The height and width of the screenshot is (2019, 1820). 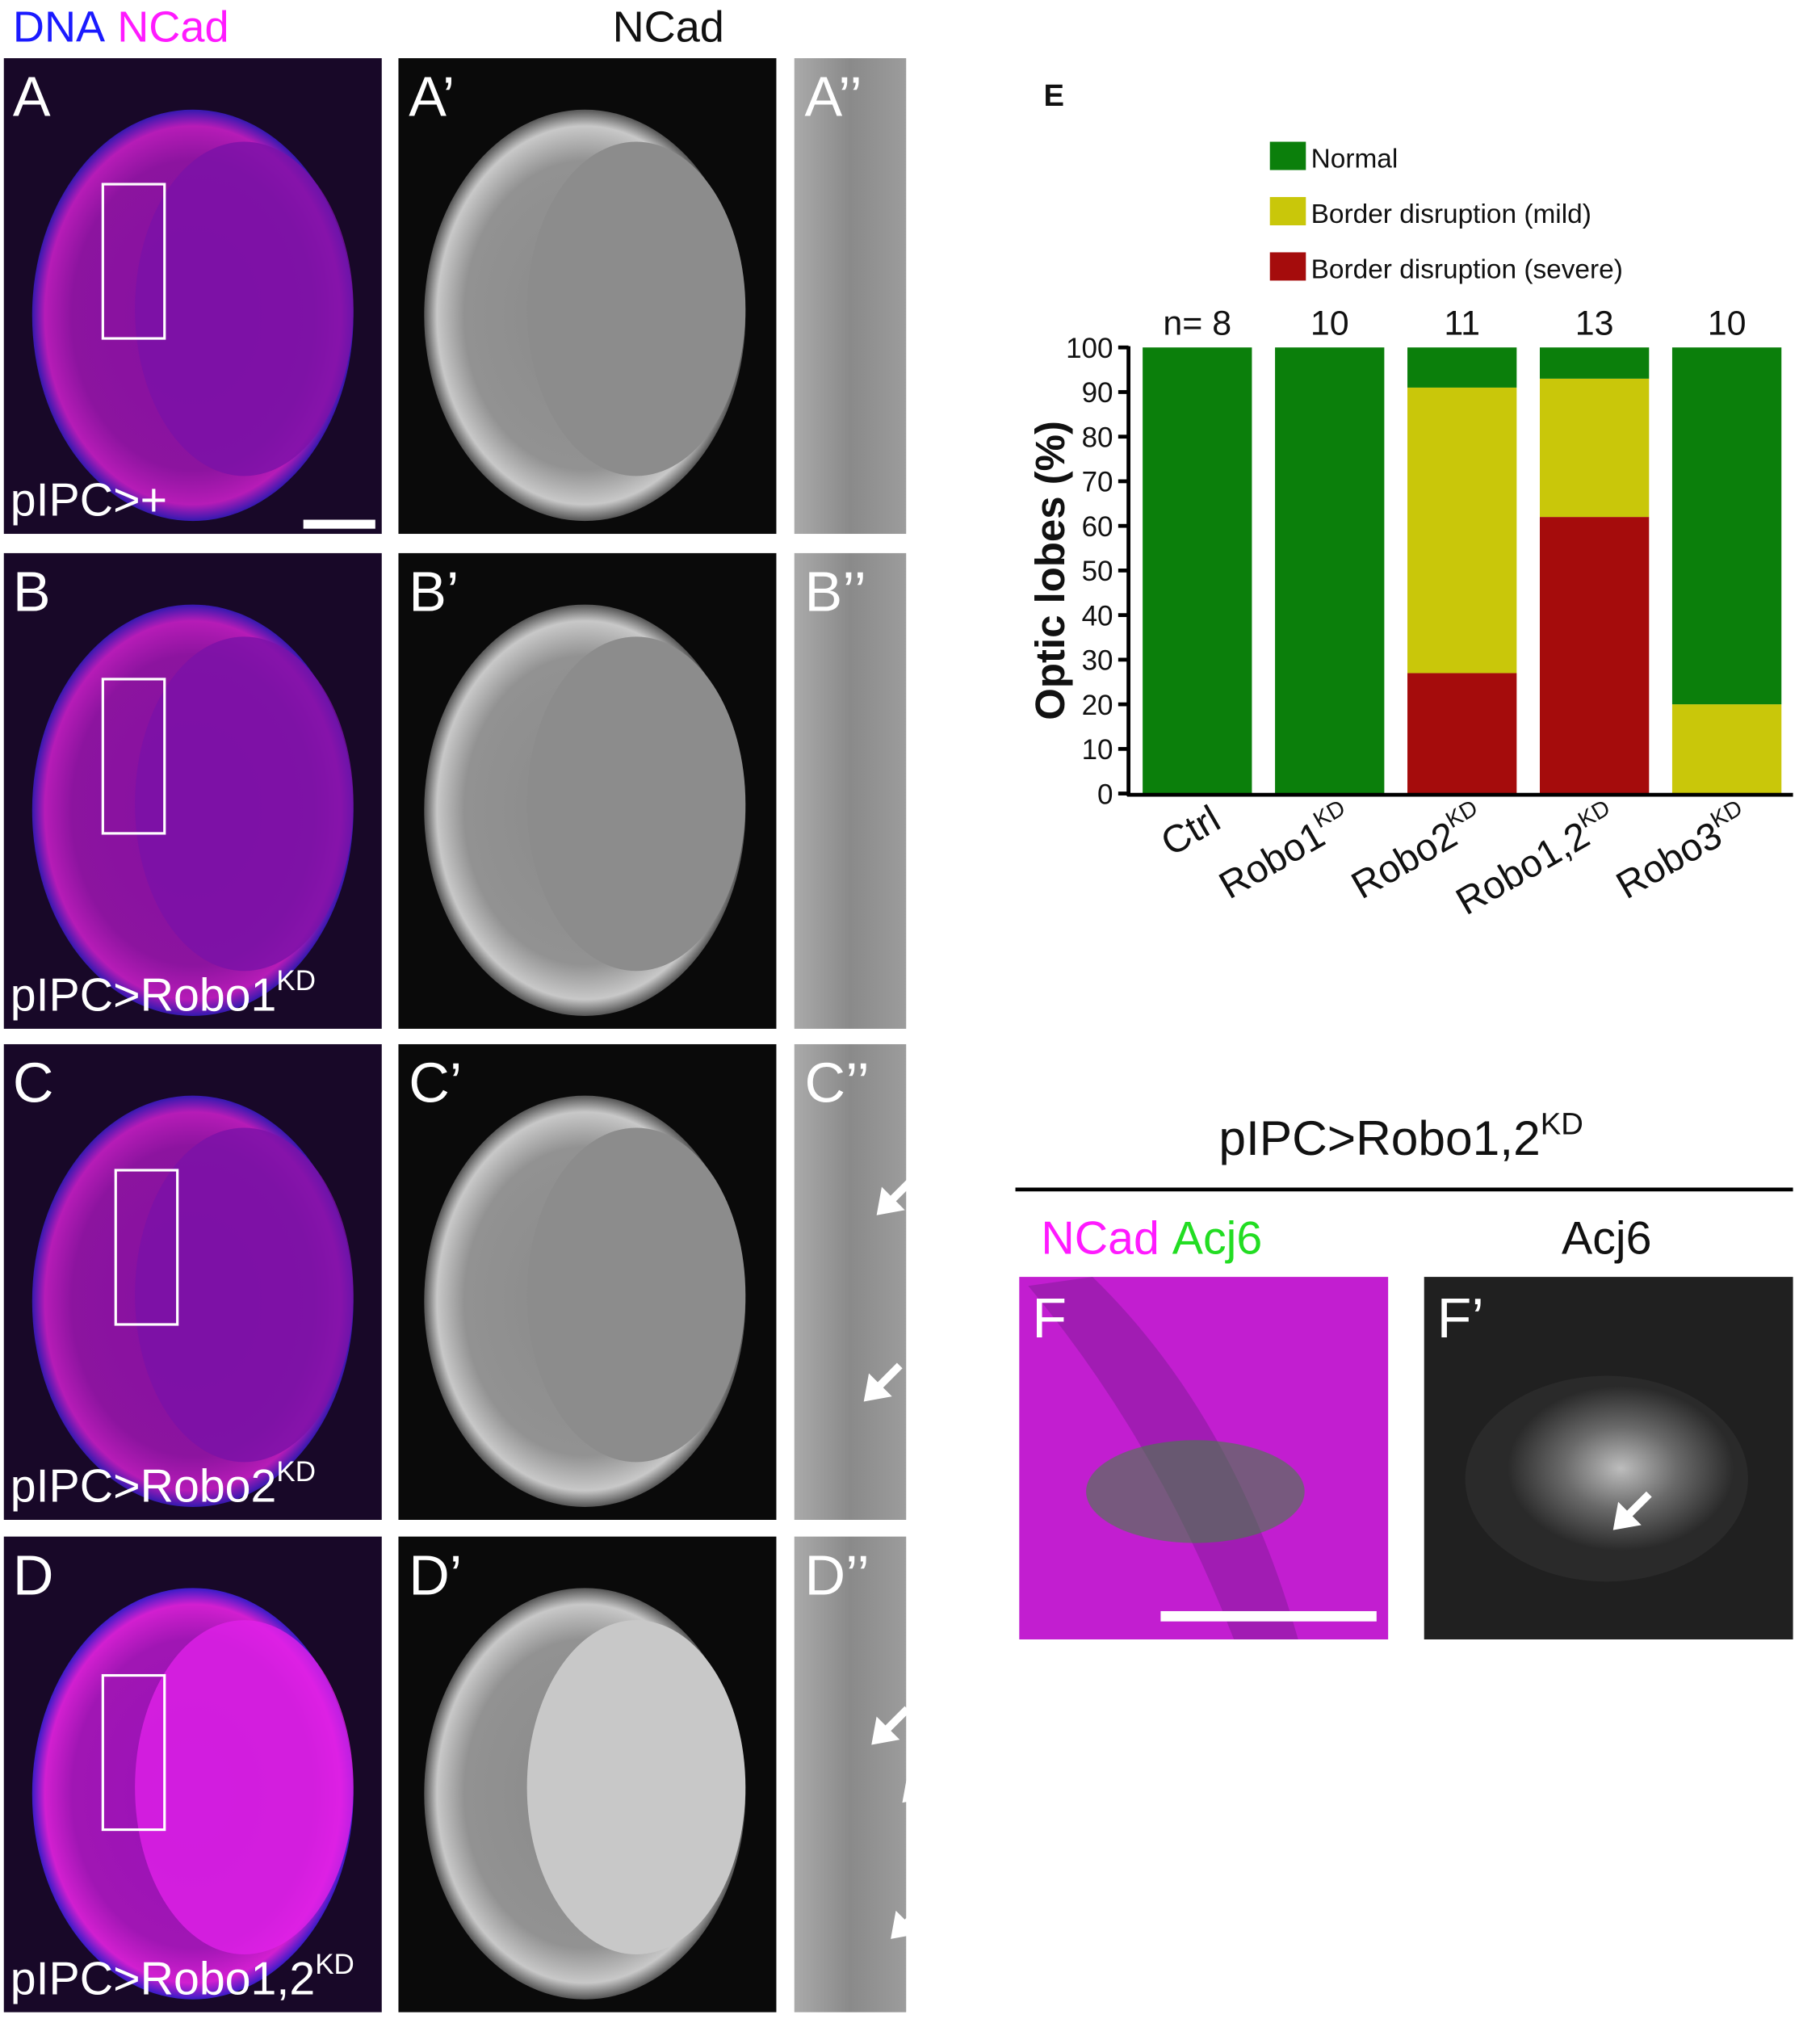 I want to click on column-header: DNA NCad, so click(x=121, y=27).